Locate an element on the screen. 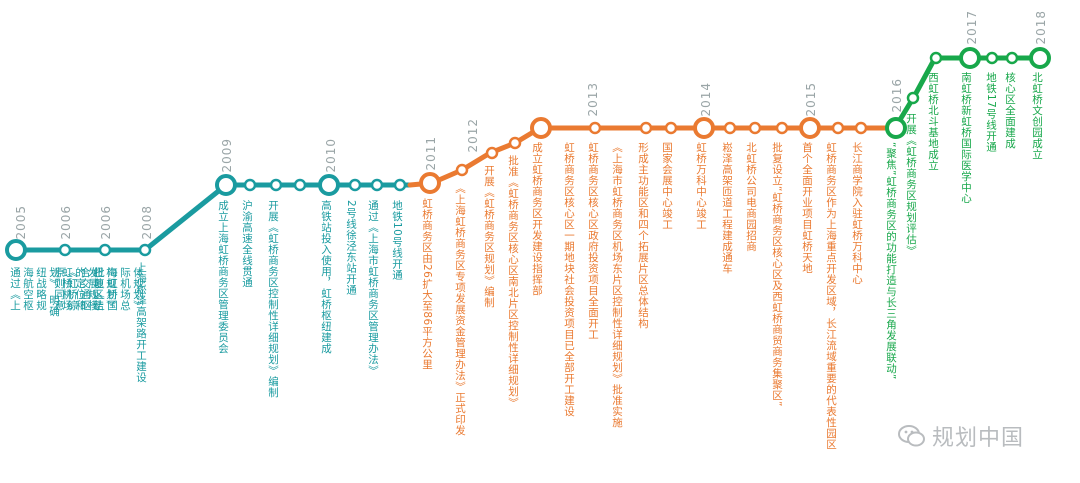 Image resolution: width=1080 pixels, height=483 pixels. event-text: 高铁站投入使用，虹桥枢纽建成 is located at coordinates (326, 277).